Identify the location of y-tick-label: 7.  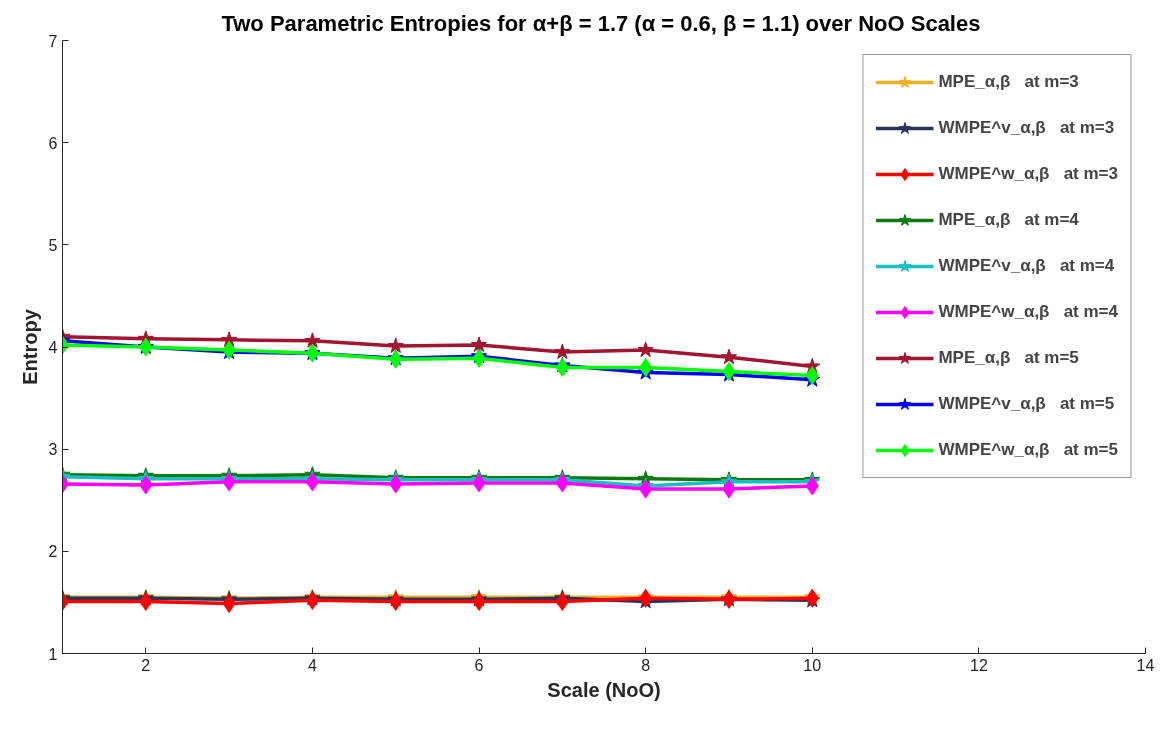
(53, 41).